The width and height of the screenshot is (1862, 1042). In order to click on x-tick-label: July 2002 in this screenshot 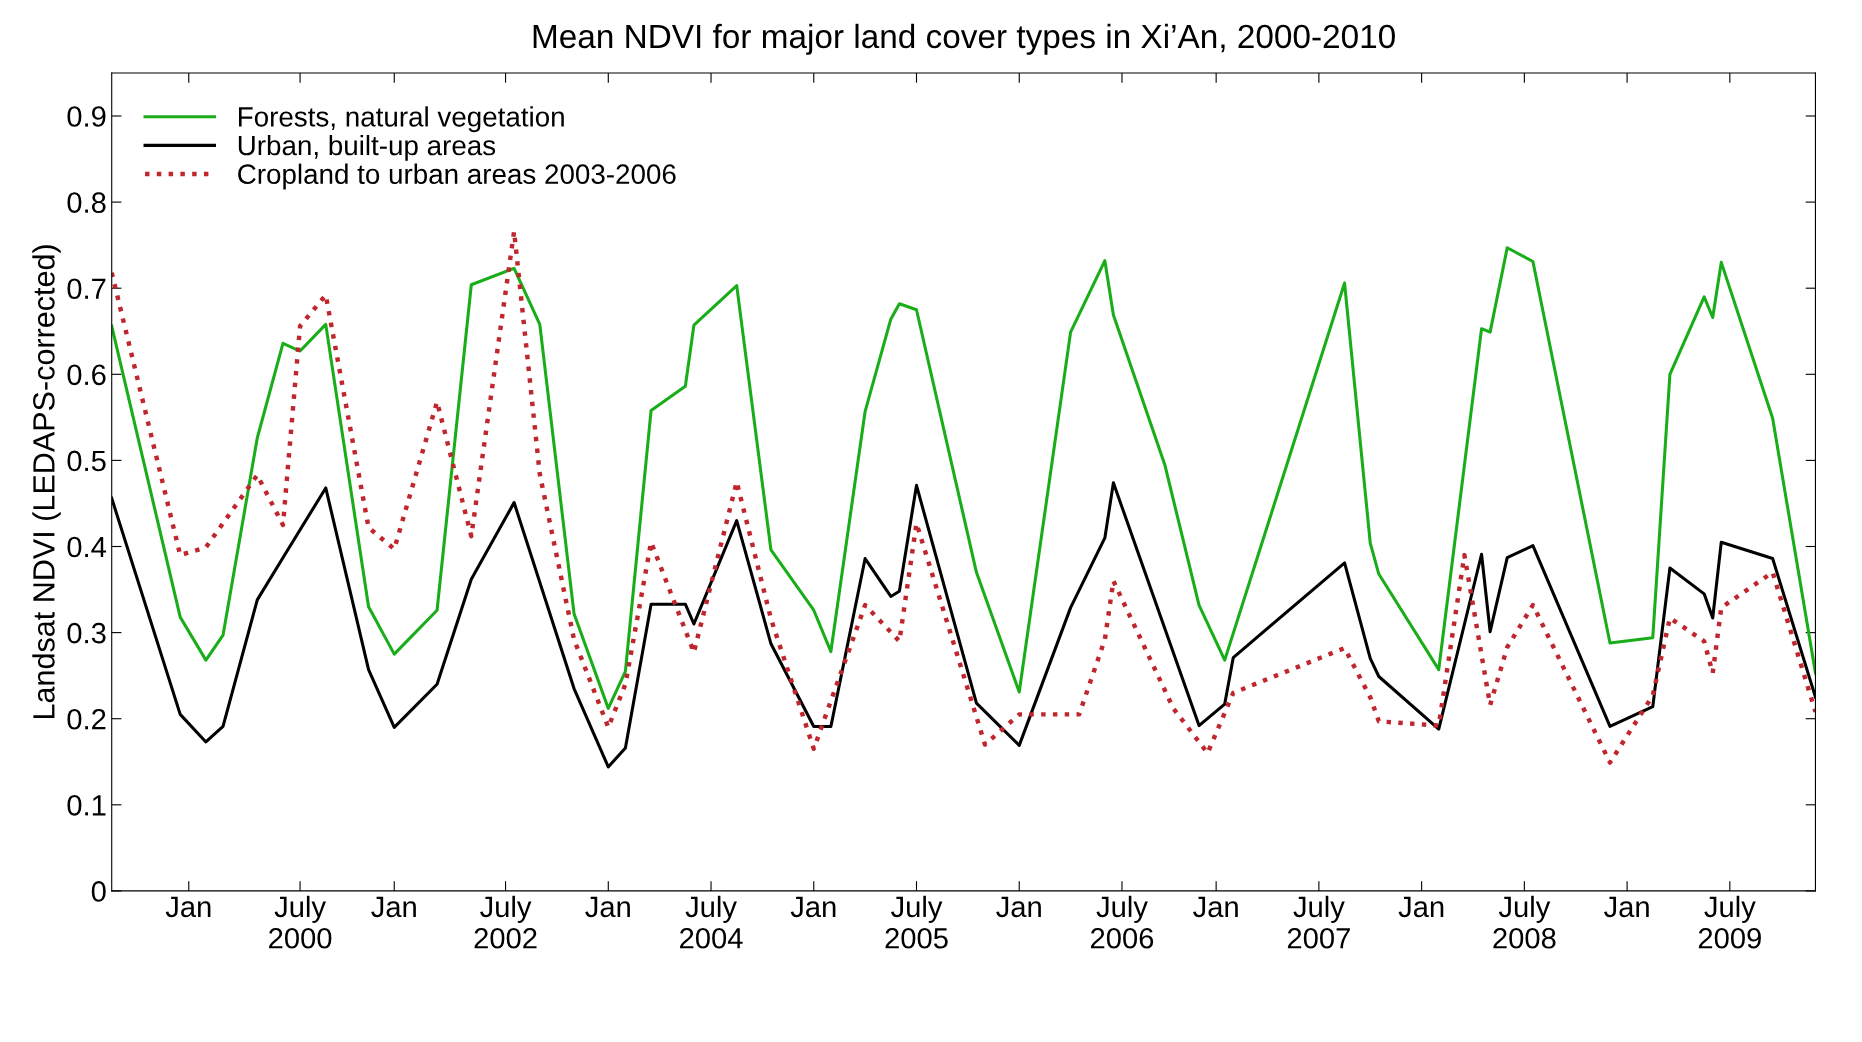, I will do `click(505, 922)`.